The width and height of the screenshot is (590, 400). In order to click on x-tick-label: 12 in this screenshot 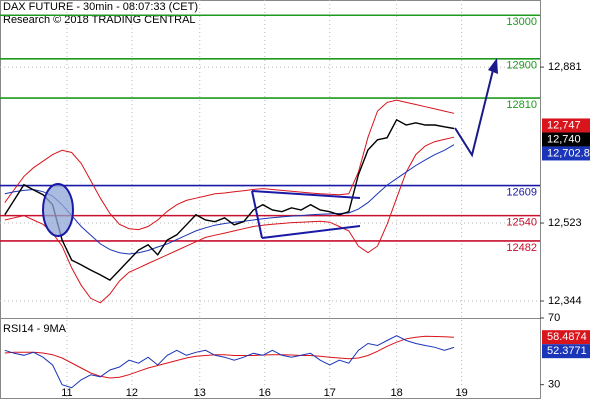, I will do `click(132, 393)`.